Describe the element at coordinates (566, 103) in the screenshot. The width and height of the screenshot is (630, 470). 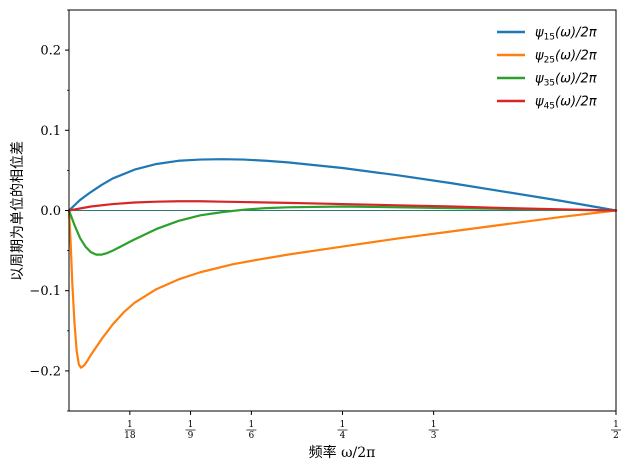
I see `legend-label-4: ψ45(ω)/2π` at that location.